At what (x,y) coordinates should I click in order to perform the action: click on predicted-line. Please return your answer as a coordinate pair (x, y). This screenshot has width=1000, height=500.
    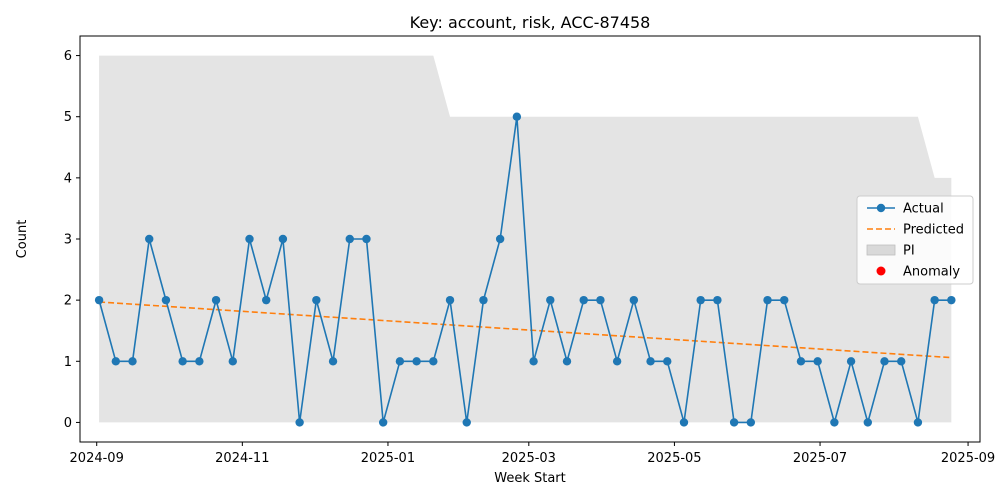
    Looking at the image, I should click on (525, 330).